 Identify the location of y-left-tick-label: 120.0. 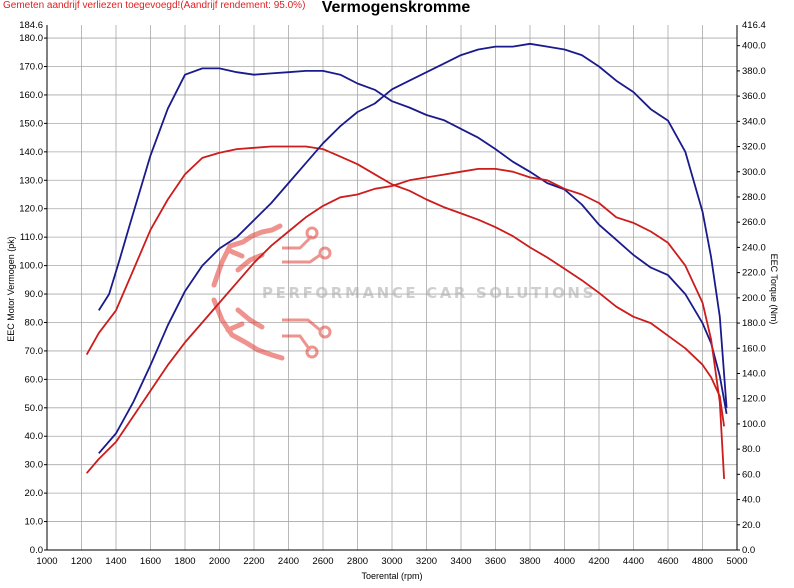
(31, 209).